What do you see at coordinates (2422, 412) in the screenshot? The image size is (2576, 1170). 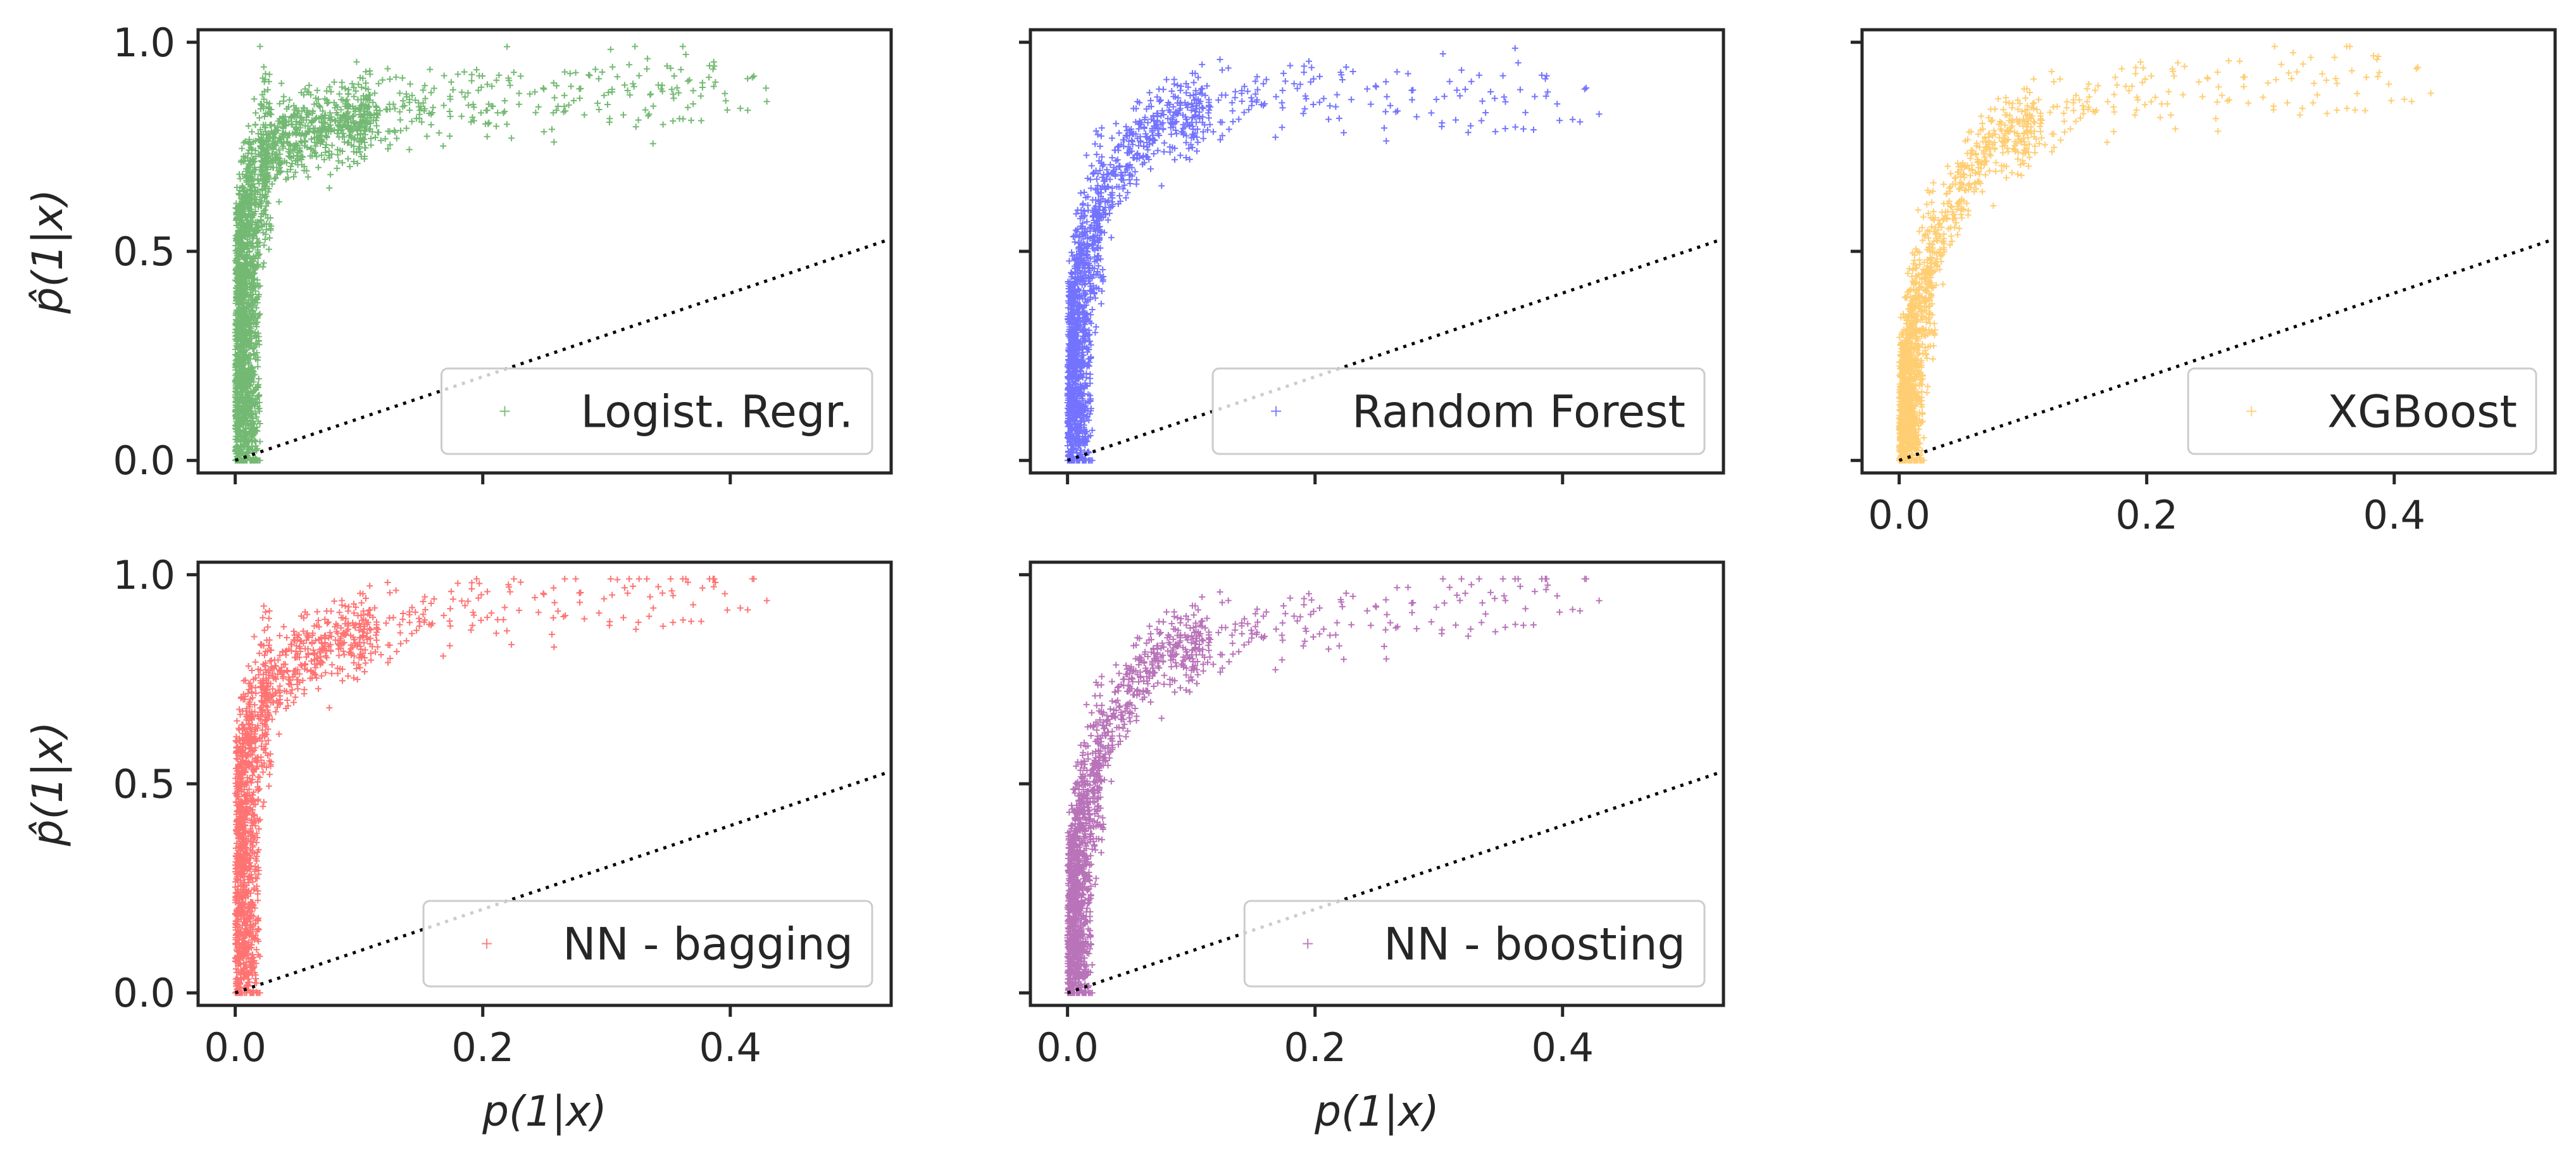 I see `legend-label: XGBoost` at bounding box center [2422, 412].